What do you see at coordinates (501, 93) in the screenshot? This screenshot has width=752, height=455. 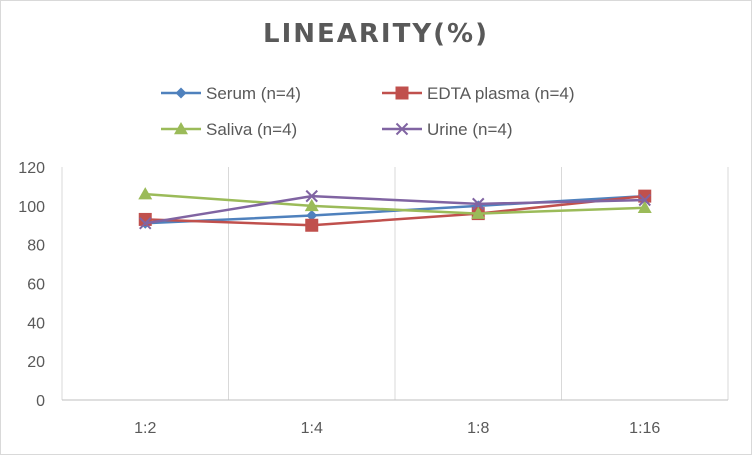 I see `legend-label: EDTA plasma (n=4)` at bounding box center [501, 93].